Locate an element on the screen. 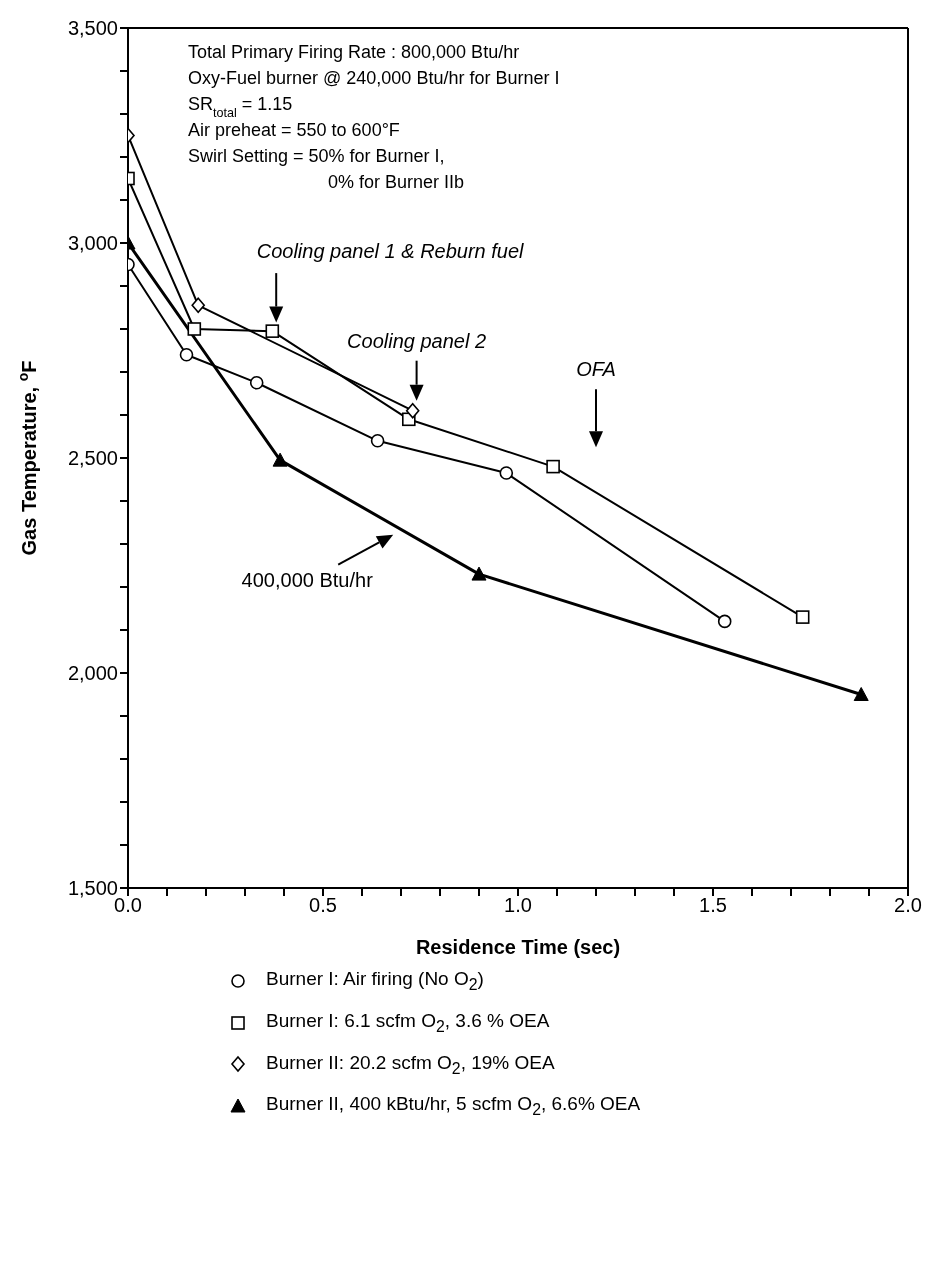 The image size is (930, 1265). legend-label: Burner II: 20.2 scfm O$_{2}$, 19% OEA is located at coordinates (410, 1064).